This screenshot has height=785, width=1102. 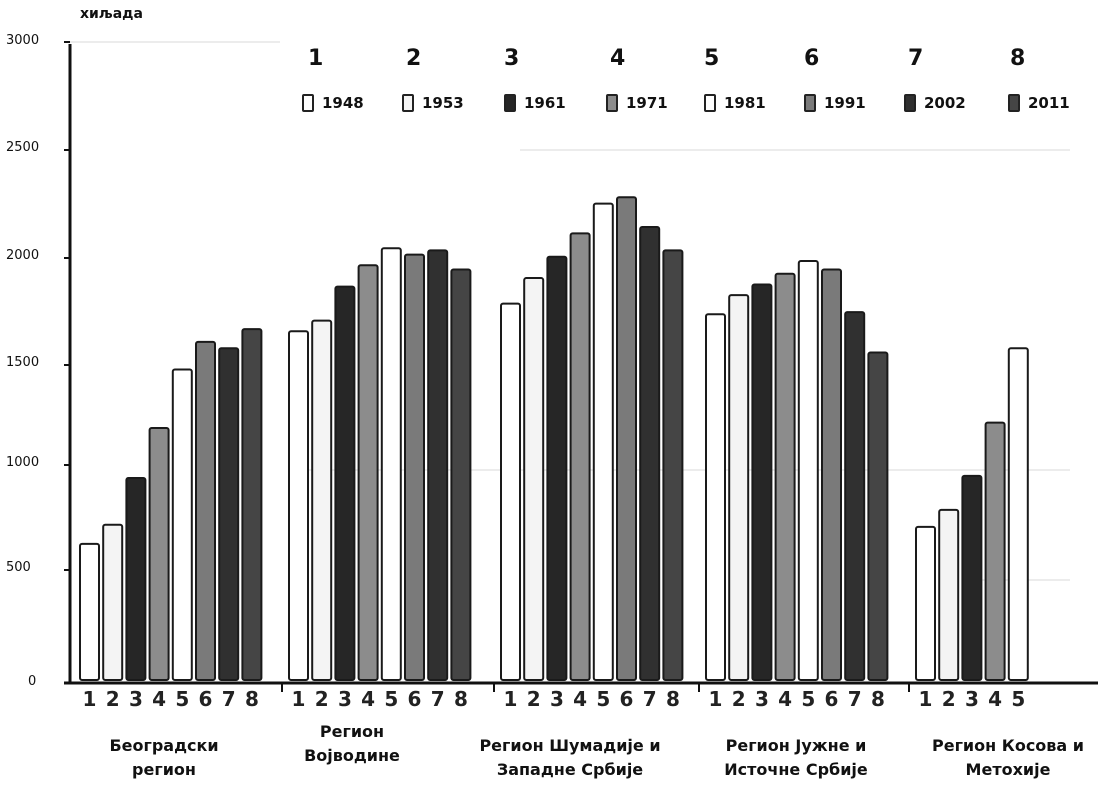 I want to click on y-tick-label: 3000, so click(x=23, y=40).